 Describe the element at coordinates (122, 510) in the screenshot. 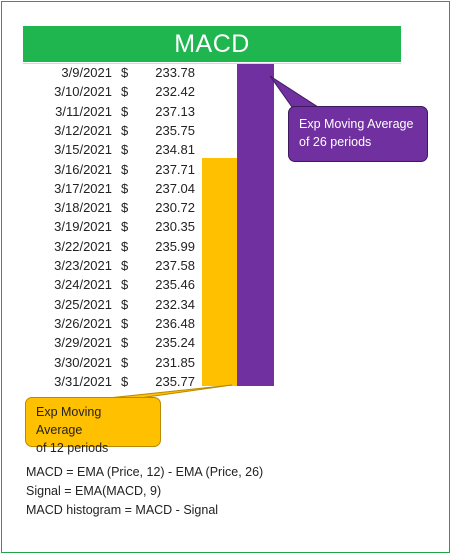

I see `histogram-formula: MACD histogram = MACD - Signal` at that location.